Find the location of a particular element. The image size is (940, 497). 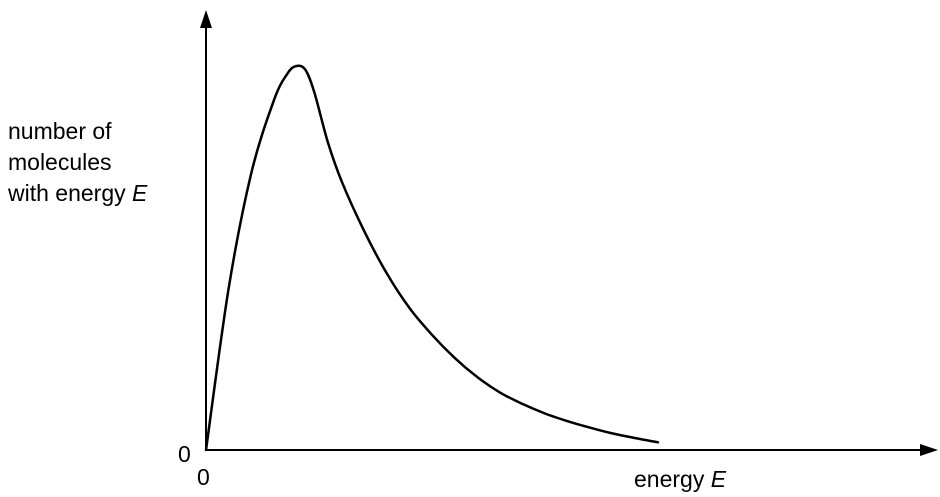

x-axis-label-text: energy is located at coordinates (669, 479).